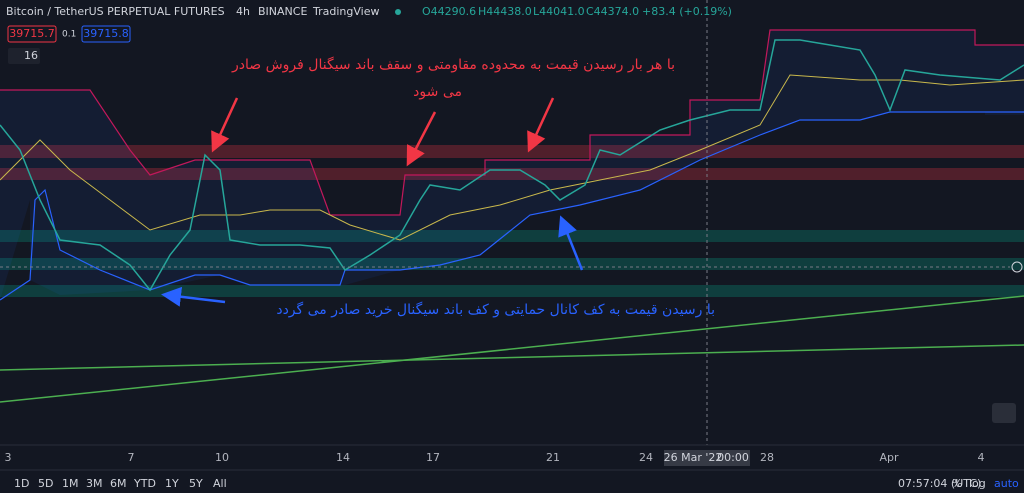 This screenshot has height=493, width=1024. Describe the element at coordinates (939, 483) in the screenshot. I see `clock: 07:57:04 (UTC)` at that location.